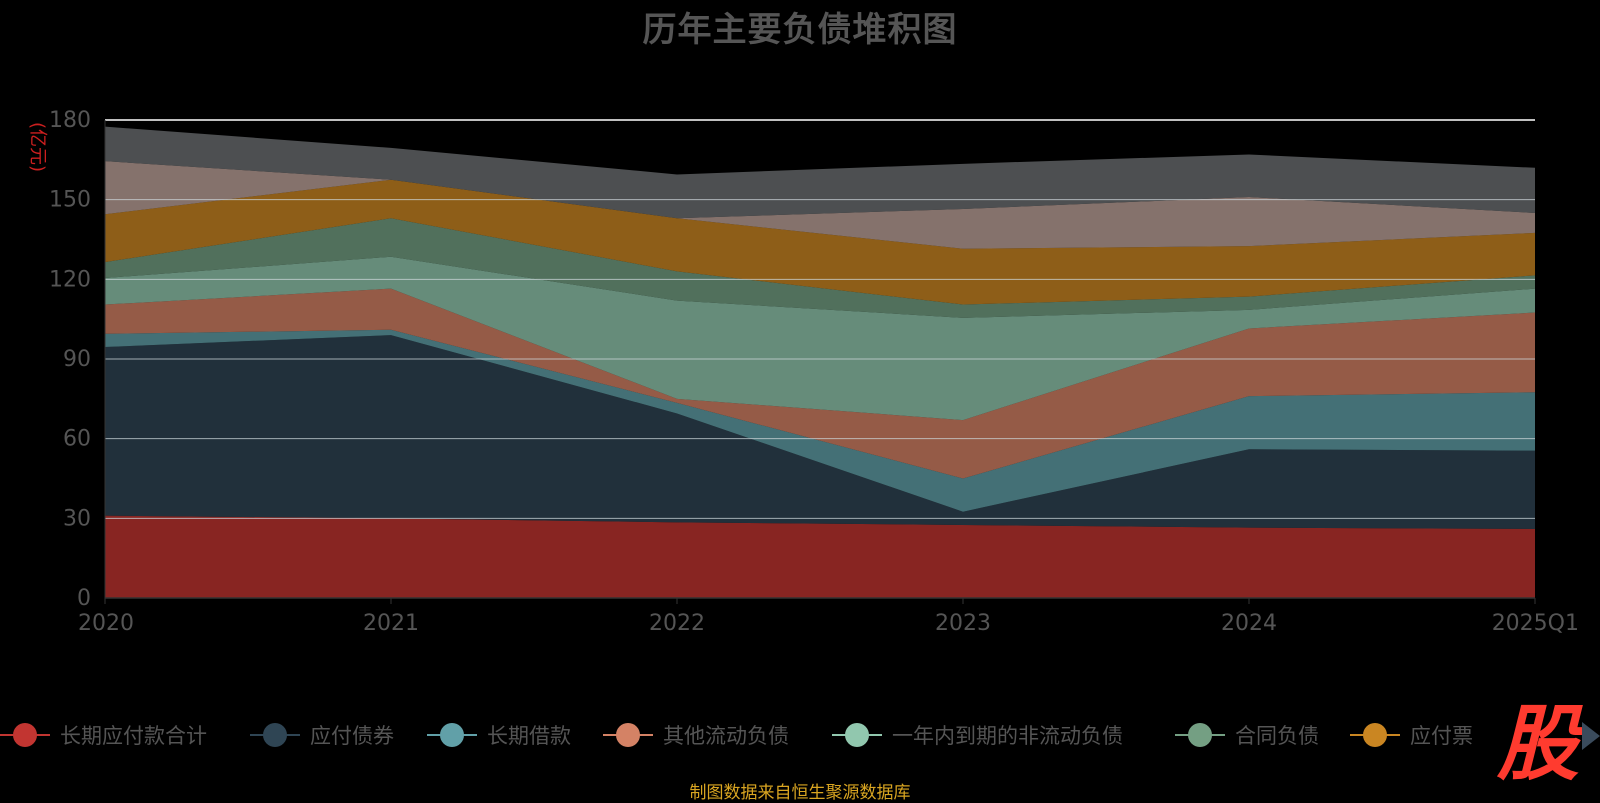 This screenshot has width=1600, height=803. I want to click on y-tick-label: 60, so click(77, 439).